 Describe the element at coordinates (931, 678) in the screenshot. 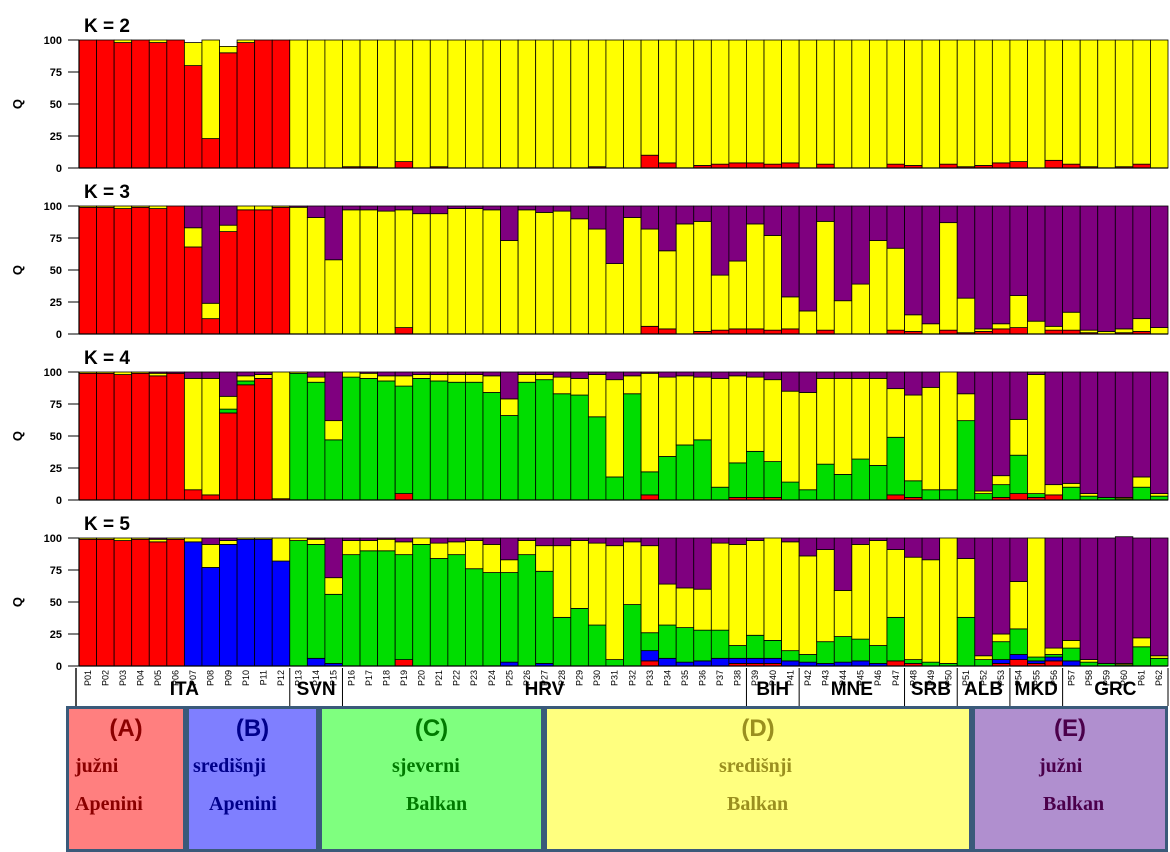

I see `category-label: P49` at that location.